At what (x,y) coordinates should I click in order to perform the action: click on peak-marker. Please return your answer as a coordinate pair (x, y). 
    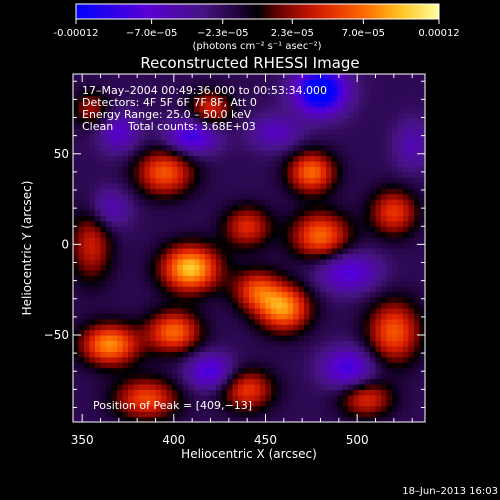
    Looking at the image, I should click on (320, 90).